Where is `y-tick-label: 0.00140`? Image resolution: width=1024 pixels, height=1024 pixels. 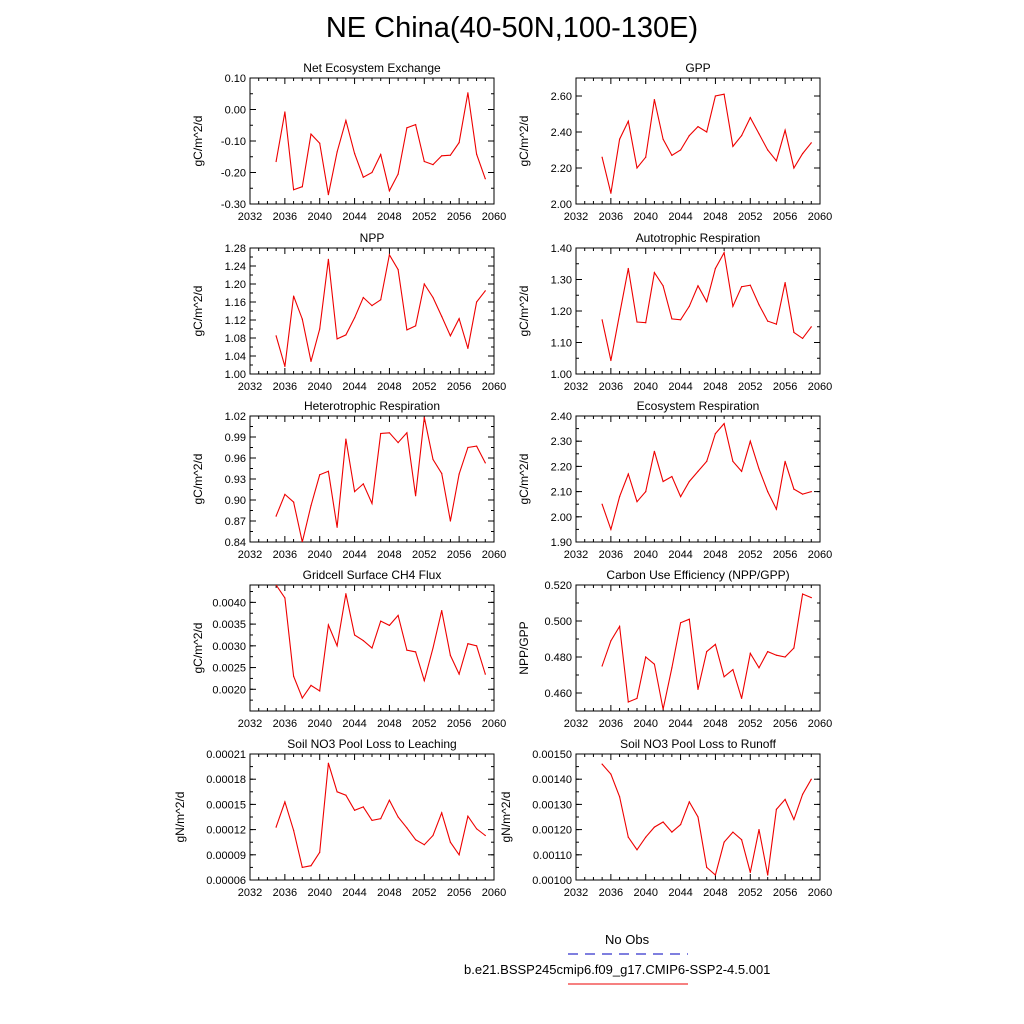 y-tick-label: 0.00140 is located at coordinates (552, 780).